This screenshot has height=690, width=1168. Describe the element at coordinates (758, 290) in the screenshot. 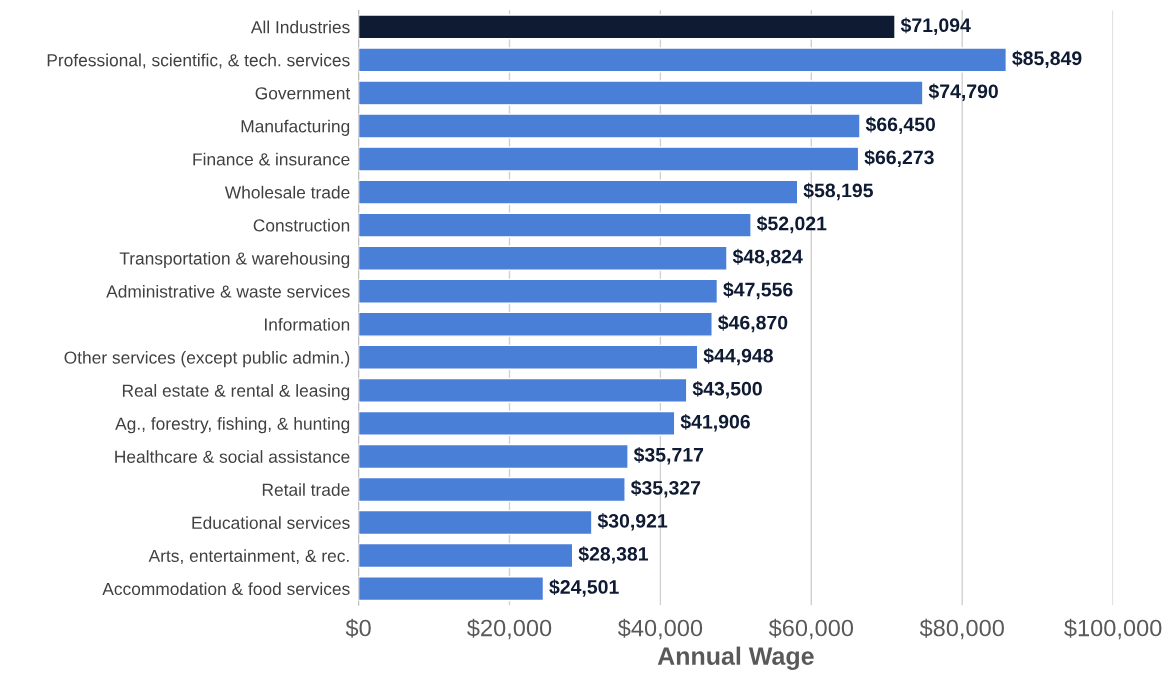

I see `data-label: $47,556` at that location.